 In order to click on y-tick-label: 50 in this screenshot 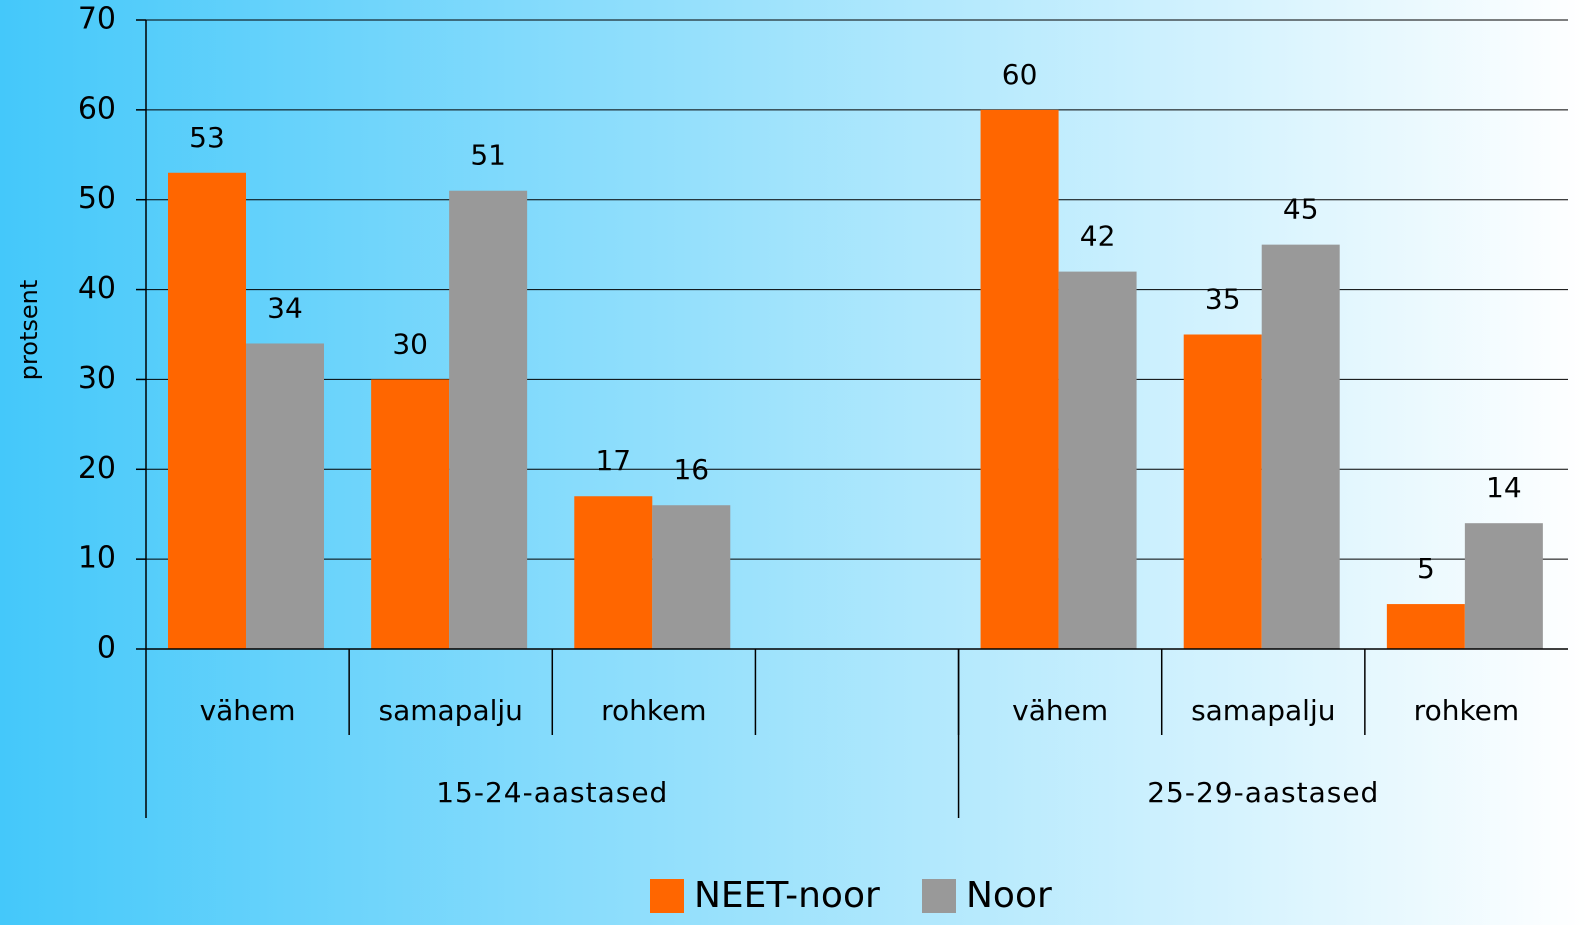, I will do `click(97, 198)`.